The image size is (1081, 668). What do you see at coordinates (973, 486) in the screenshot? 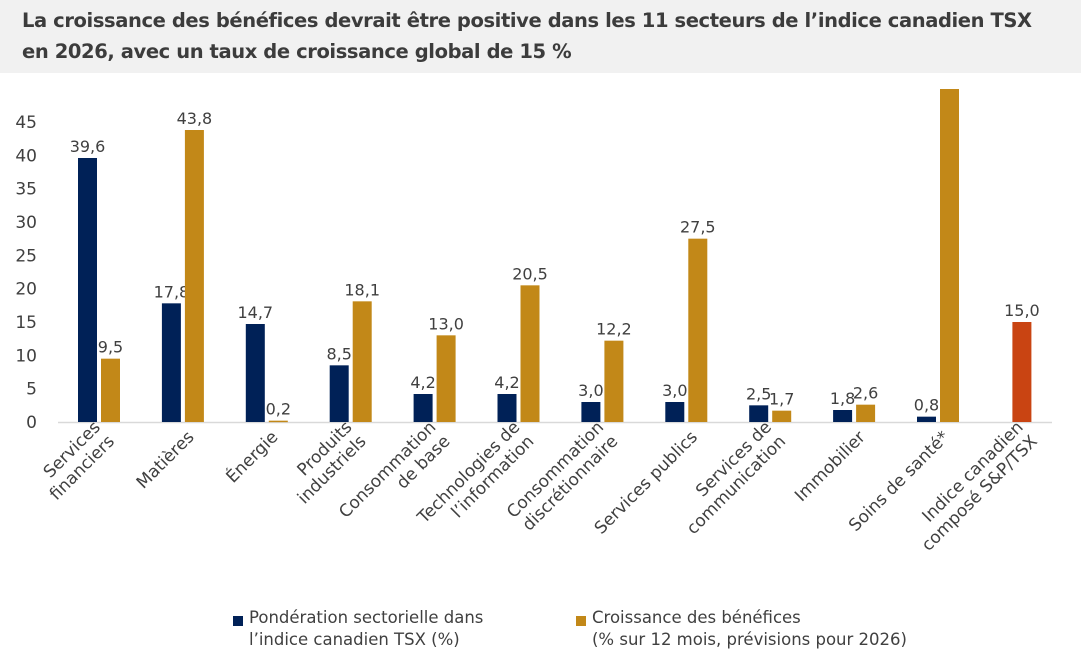
I see `x-tick-label: Indice canadiencomposé S&P/TSX` at bounding box center [973, 486].